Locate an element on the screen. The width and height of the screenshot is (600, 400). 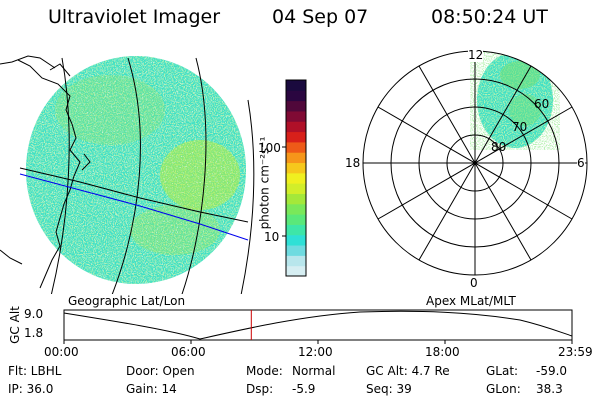
glat-label: GLat: is located at coordinates (502, 371).